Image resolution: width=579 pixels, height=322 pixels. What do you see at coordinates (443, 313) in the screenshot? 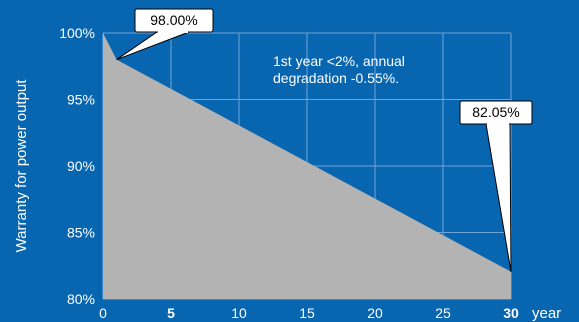
I see `x-tick-label: 25` at bounding box center [443, 313].